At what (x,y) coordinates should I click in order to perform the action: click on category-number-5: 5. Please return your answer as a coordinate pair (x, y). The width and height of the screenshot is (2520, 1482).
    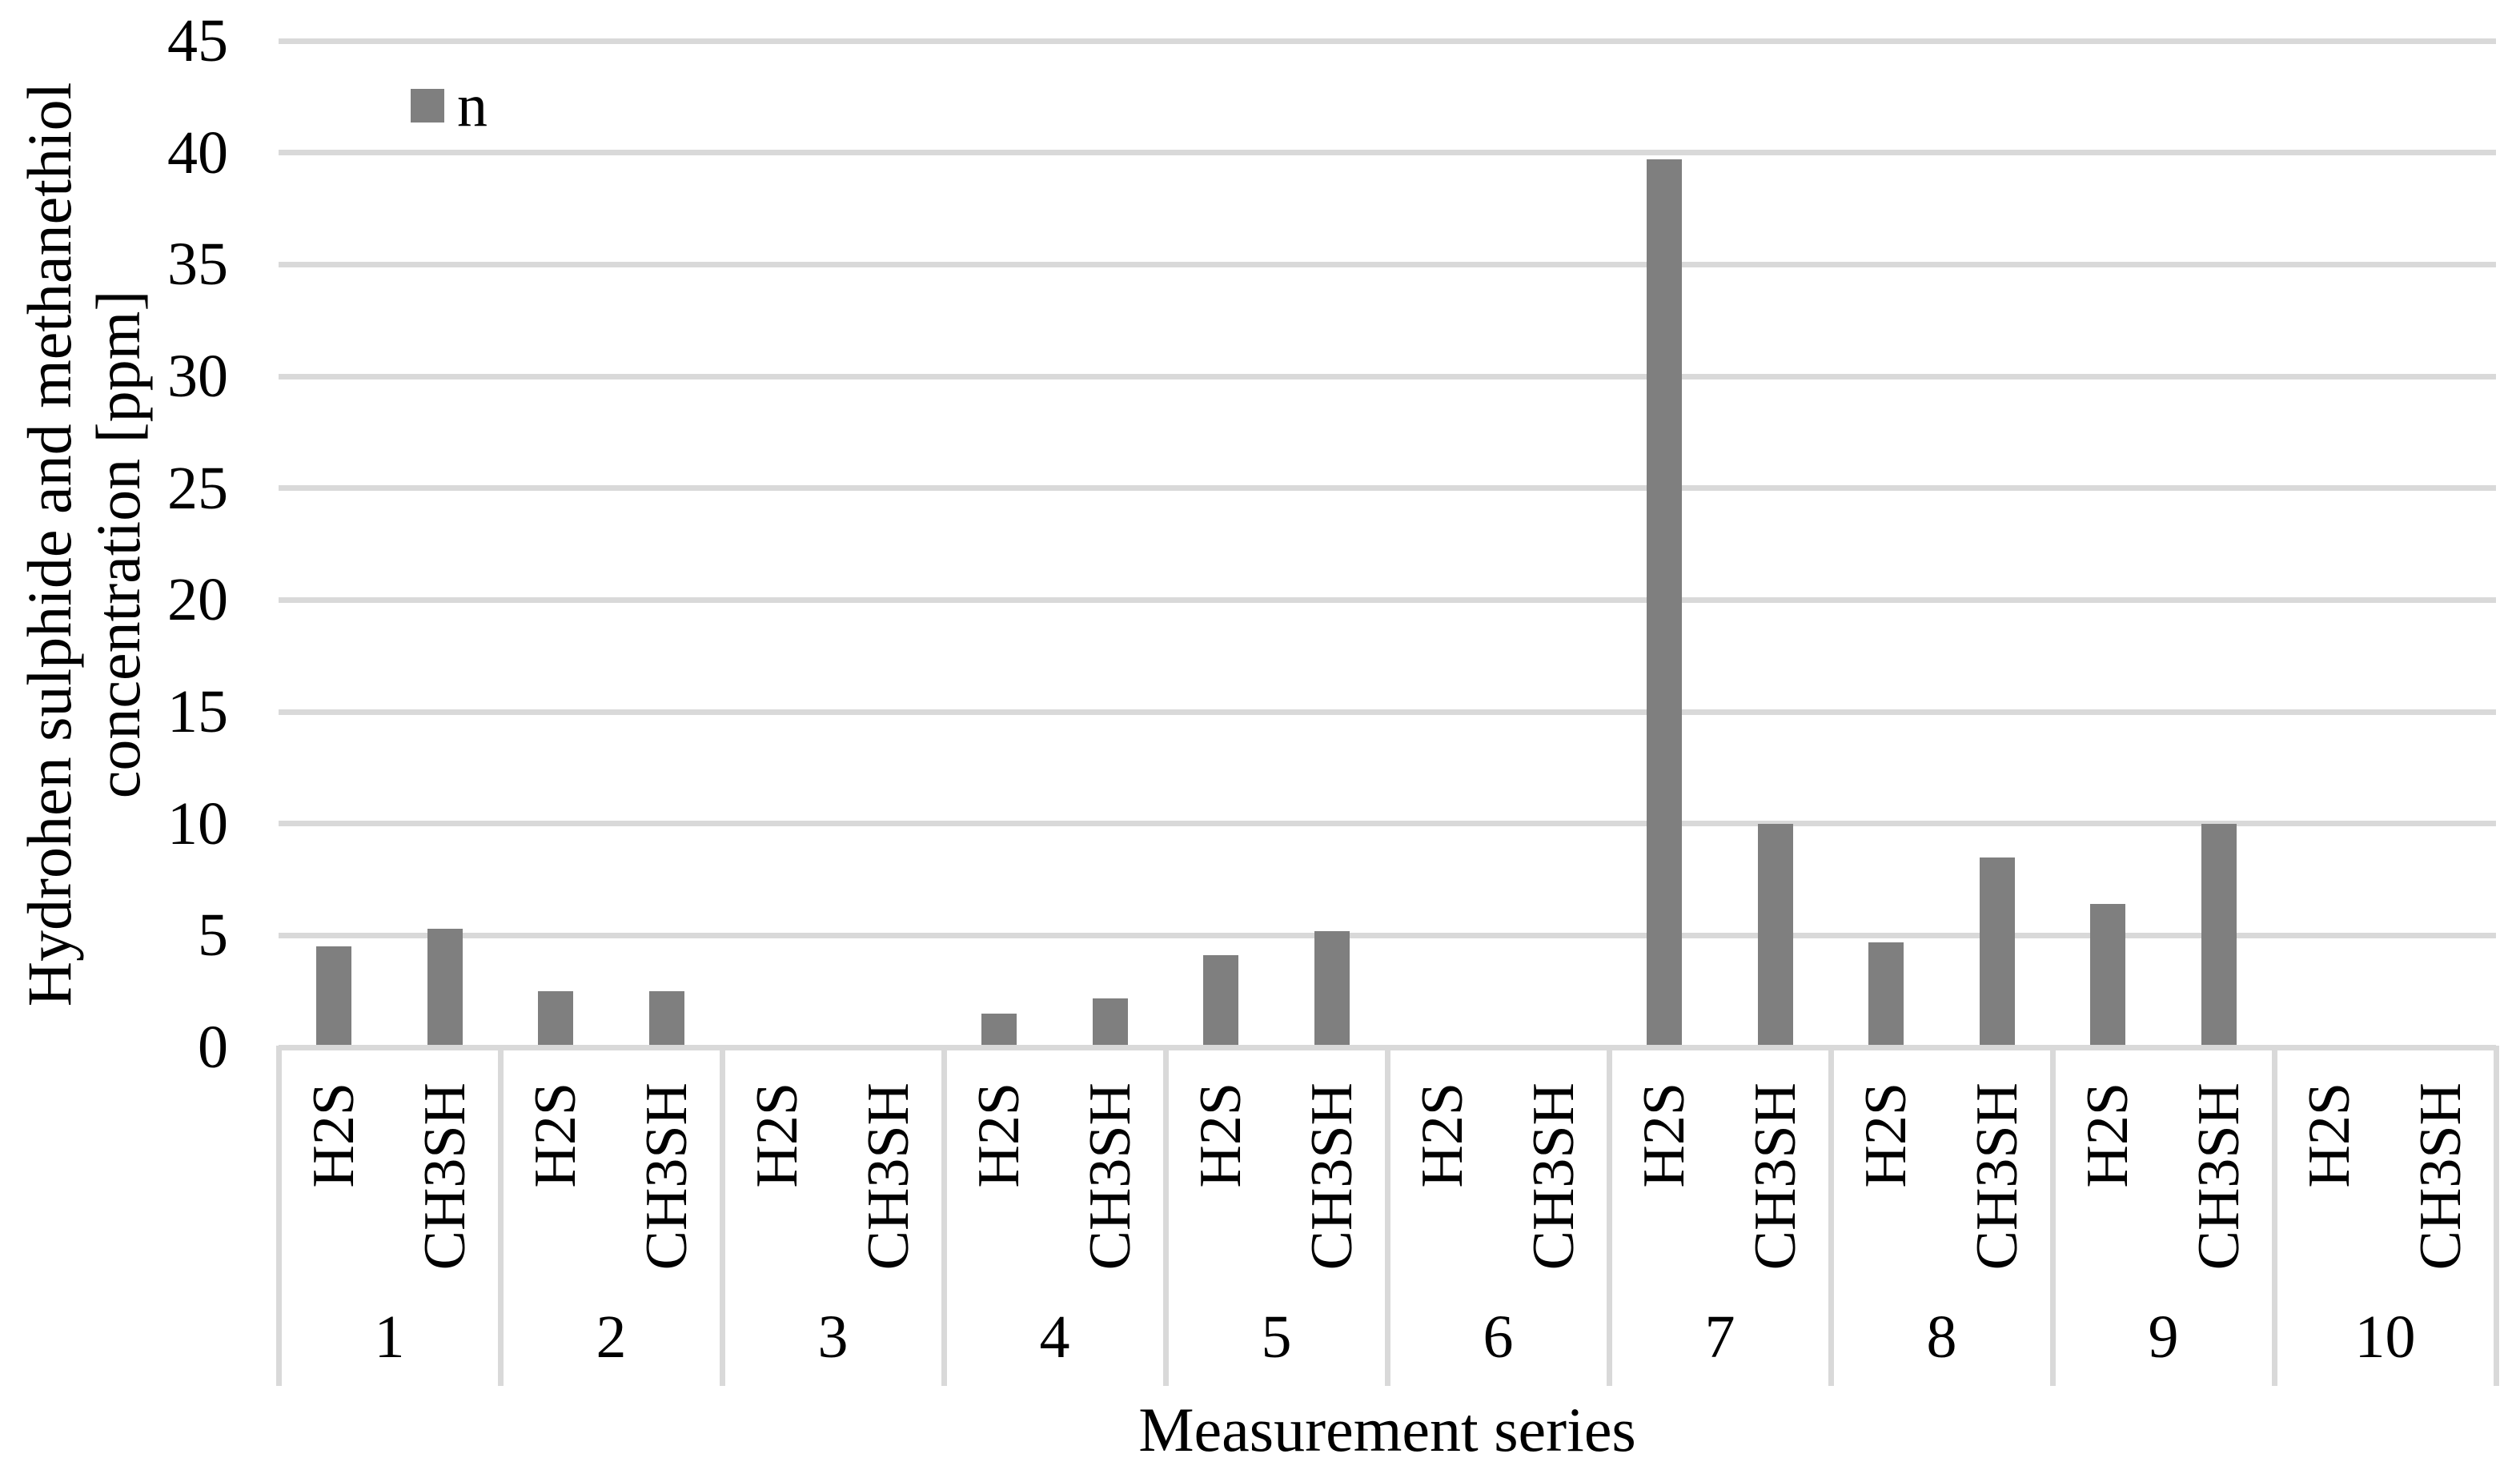
    Looking at the image, I should click on (1276, 1337).